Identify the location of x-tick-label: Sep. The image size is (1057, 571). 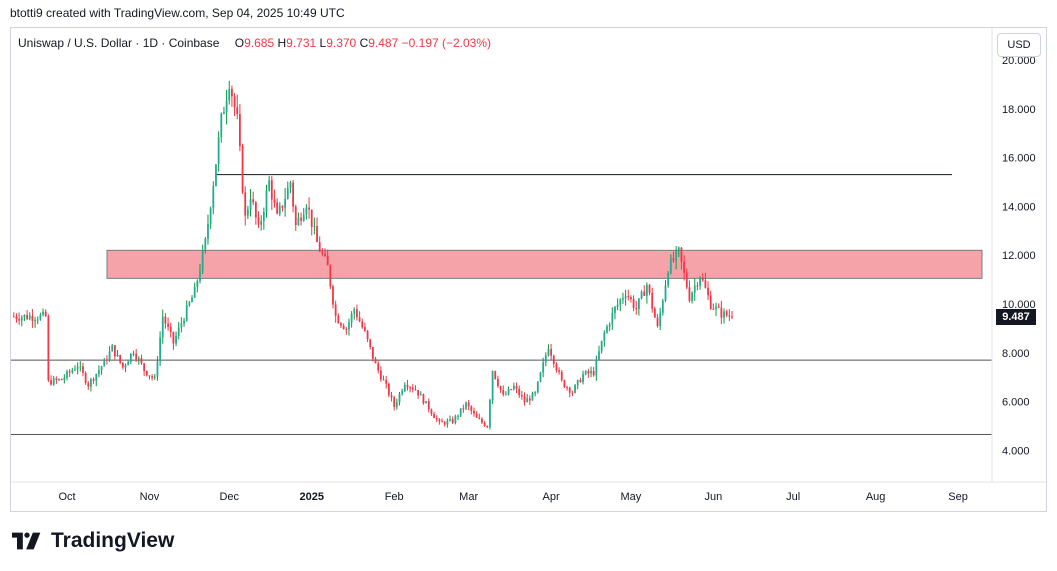
(958, 497).